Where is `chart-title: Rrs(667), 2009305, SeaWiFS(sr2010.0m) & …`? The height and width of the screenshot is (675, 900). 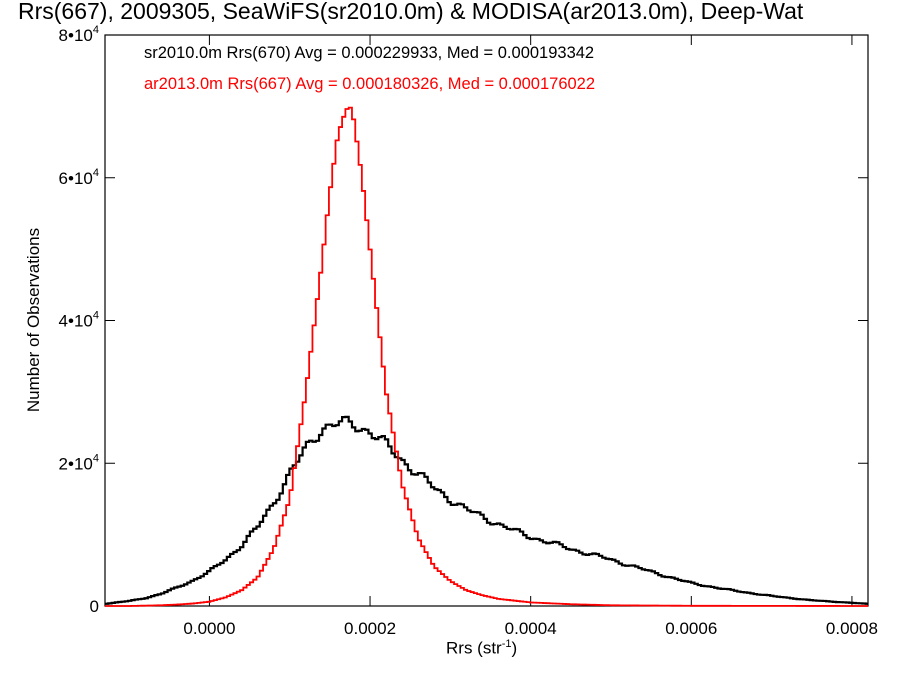
chart-title: Rrs(667), 2009305, SeaWiFS(sr2010.0m) & … is located at coordinates (411, 12).